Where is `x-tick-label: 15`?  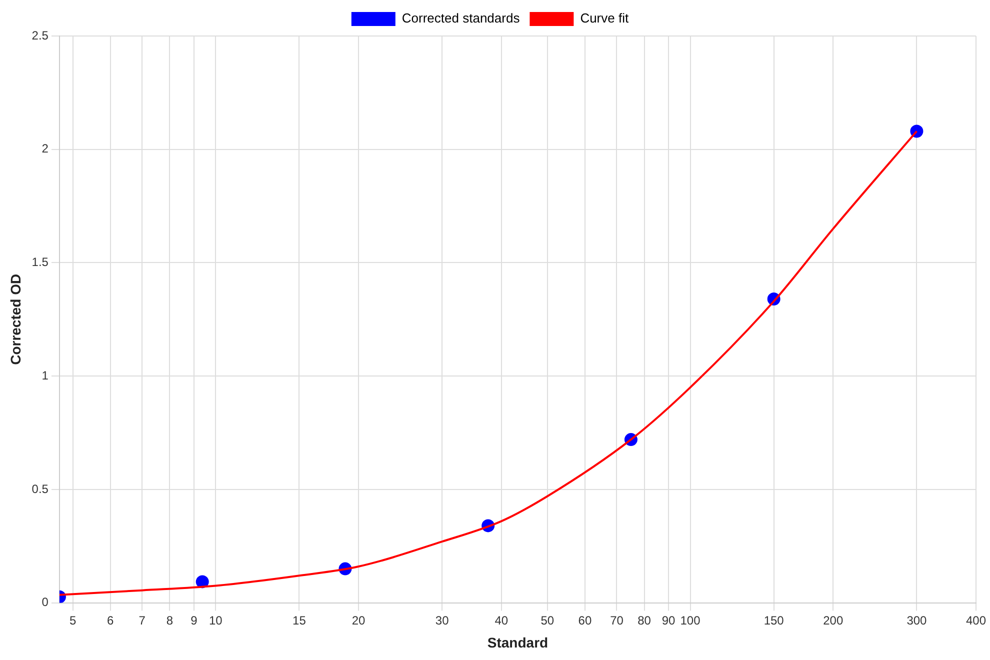
x-tick-label: 15 is located at coordinates (299, 620).